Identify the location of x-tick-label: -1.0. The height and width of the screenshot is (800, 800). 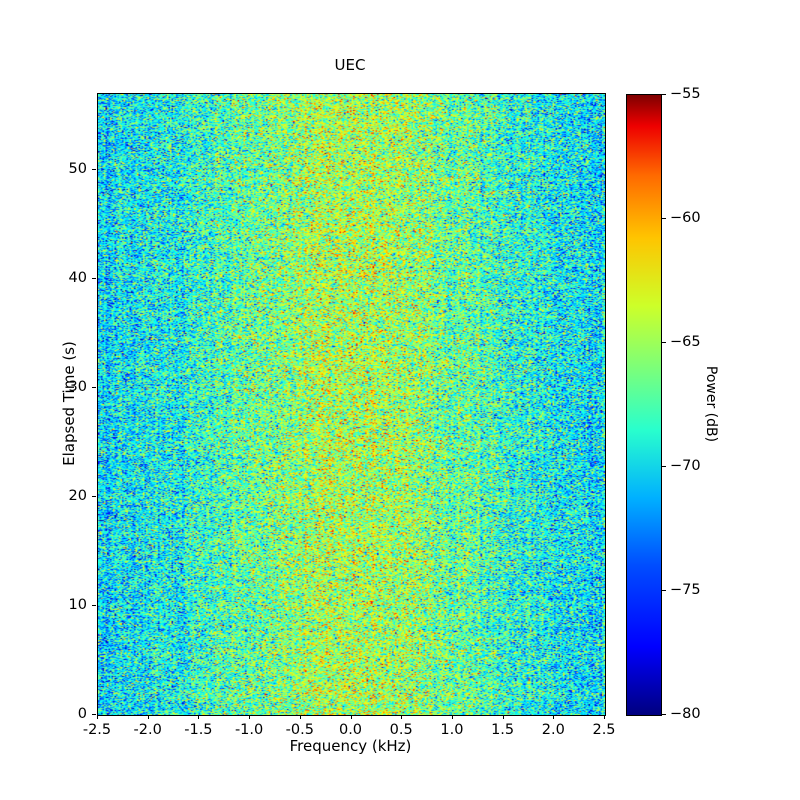
(249, 730).